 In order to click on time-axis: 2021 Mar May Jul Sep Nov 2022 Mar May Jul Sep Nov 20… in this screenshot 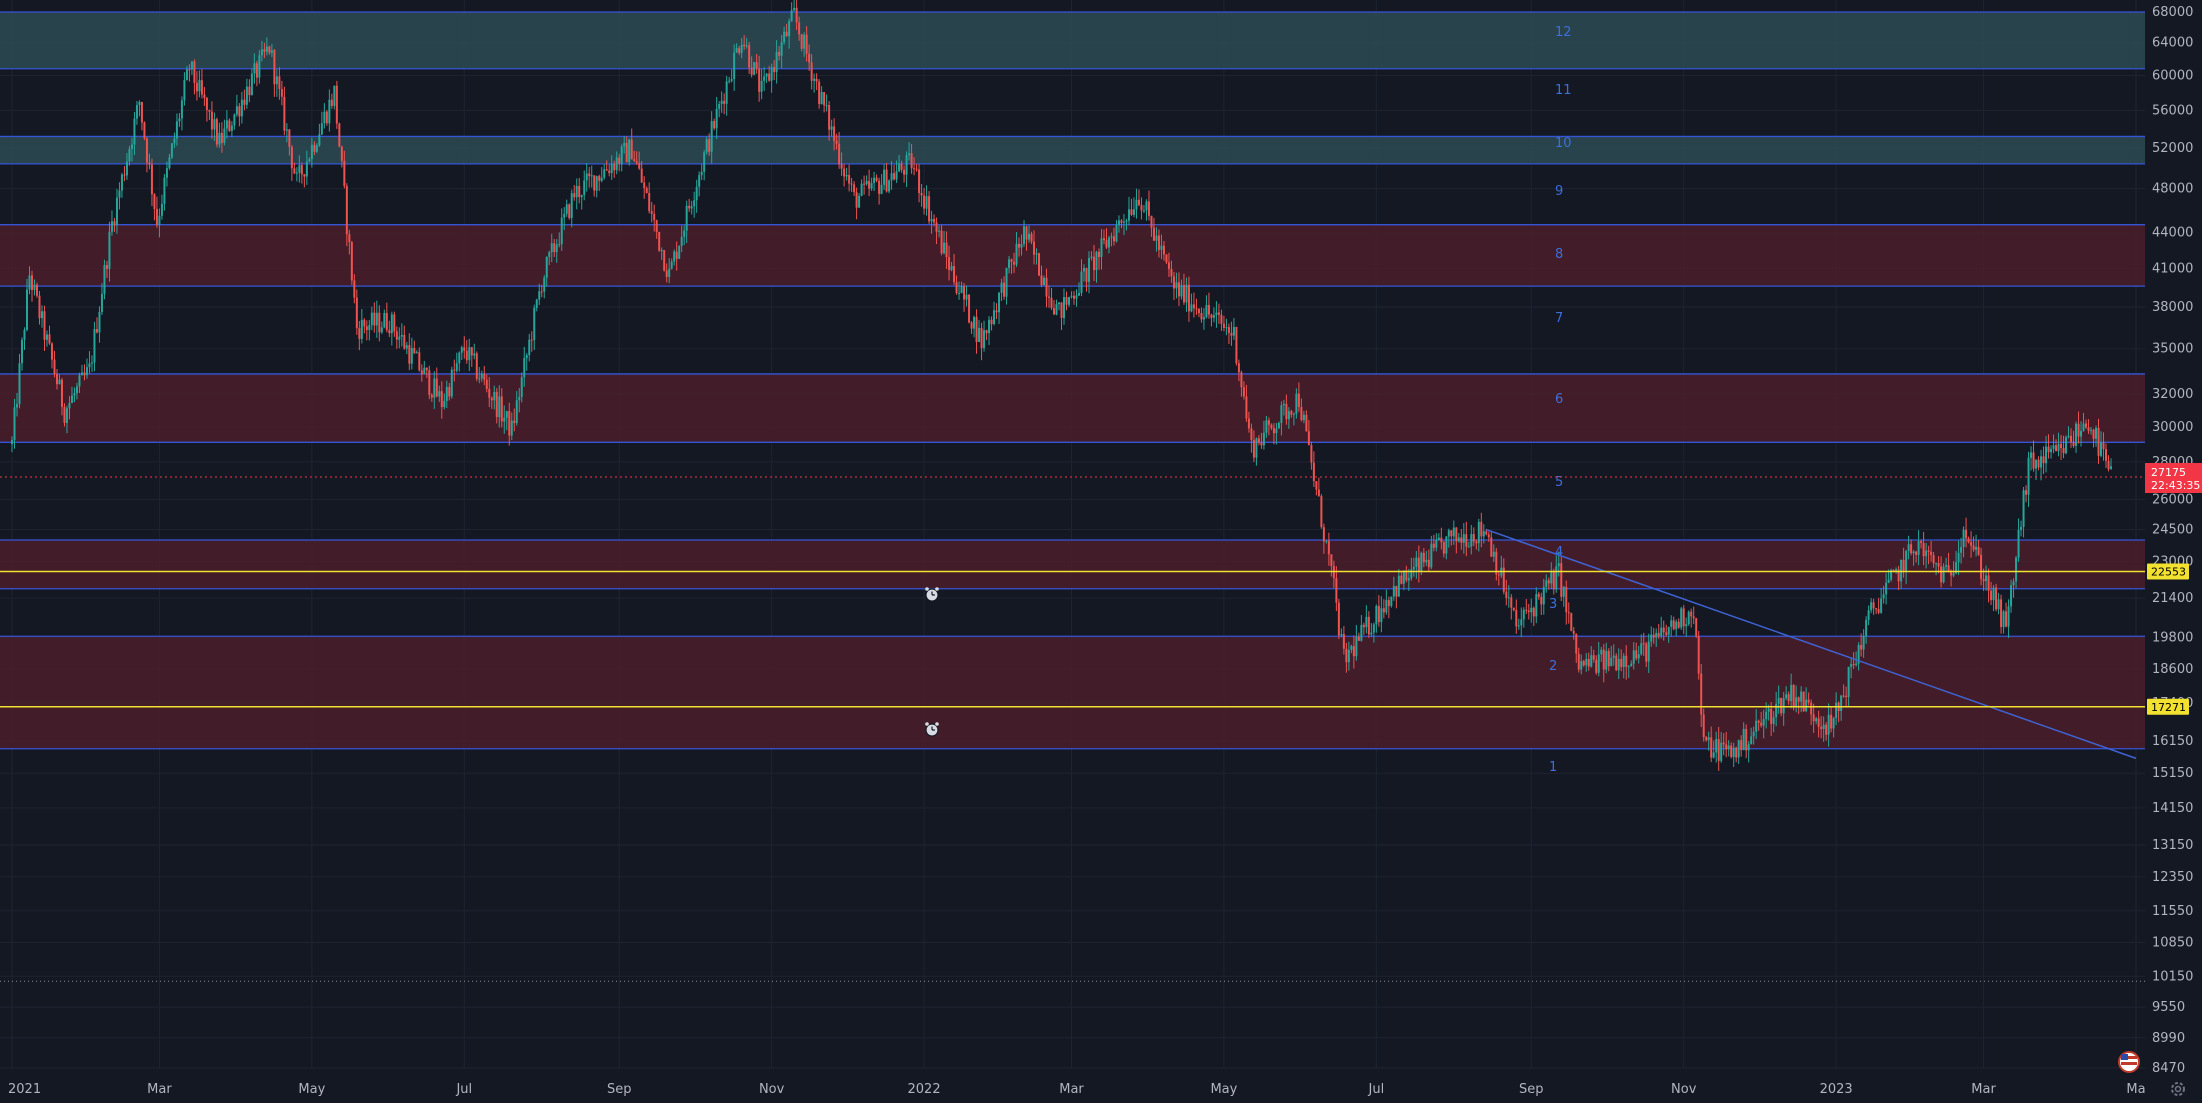, I will do `click(1073, 1088)`.